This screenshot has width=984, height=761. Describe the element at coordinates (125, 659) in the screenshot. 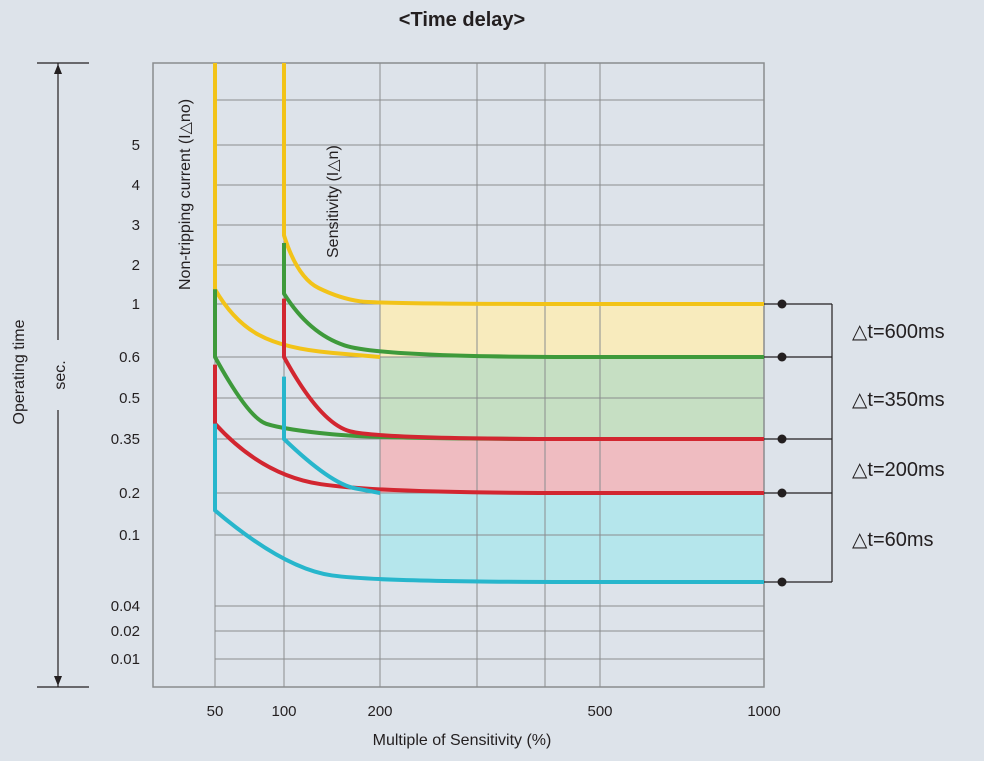

I see `y-tick-label: 0.01` at that location.